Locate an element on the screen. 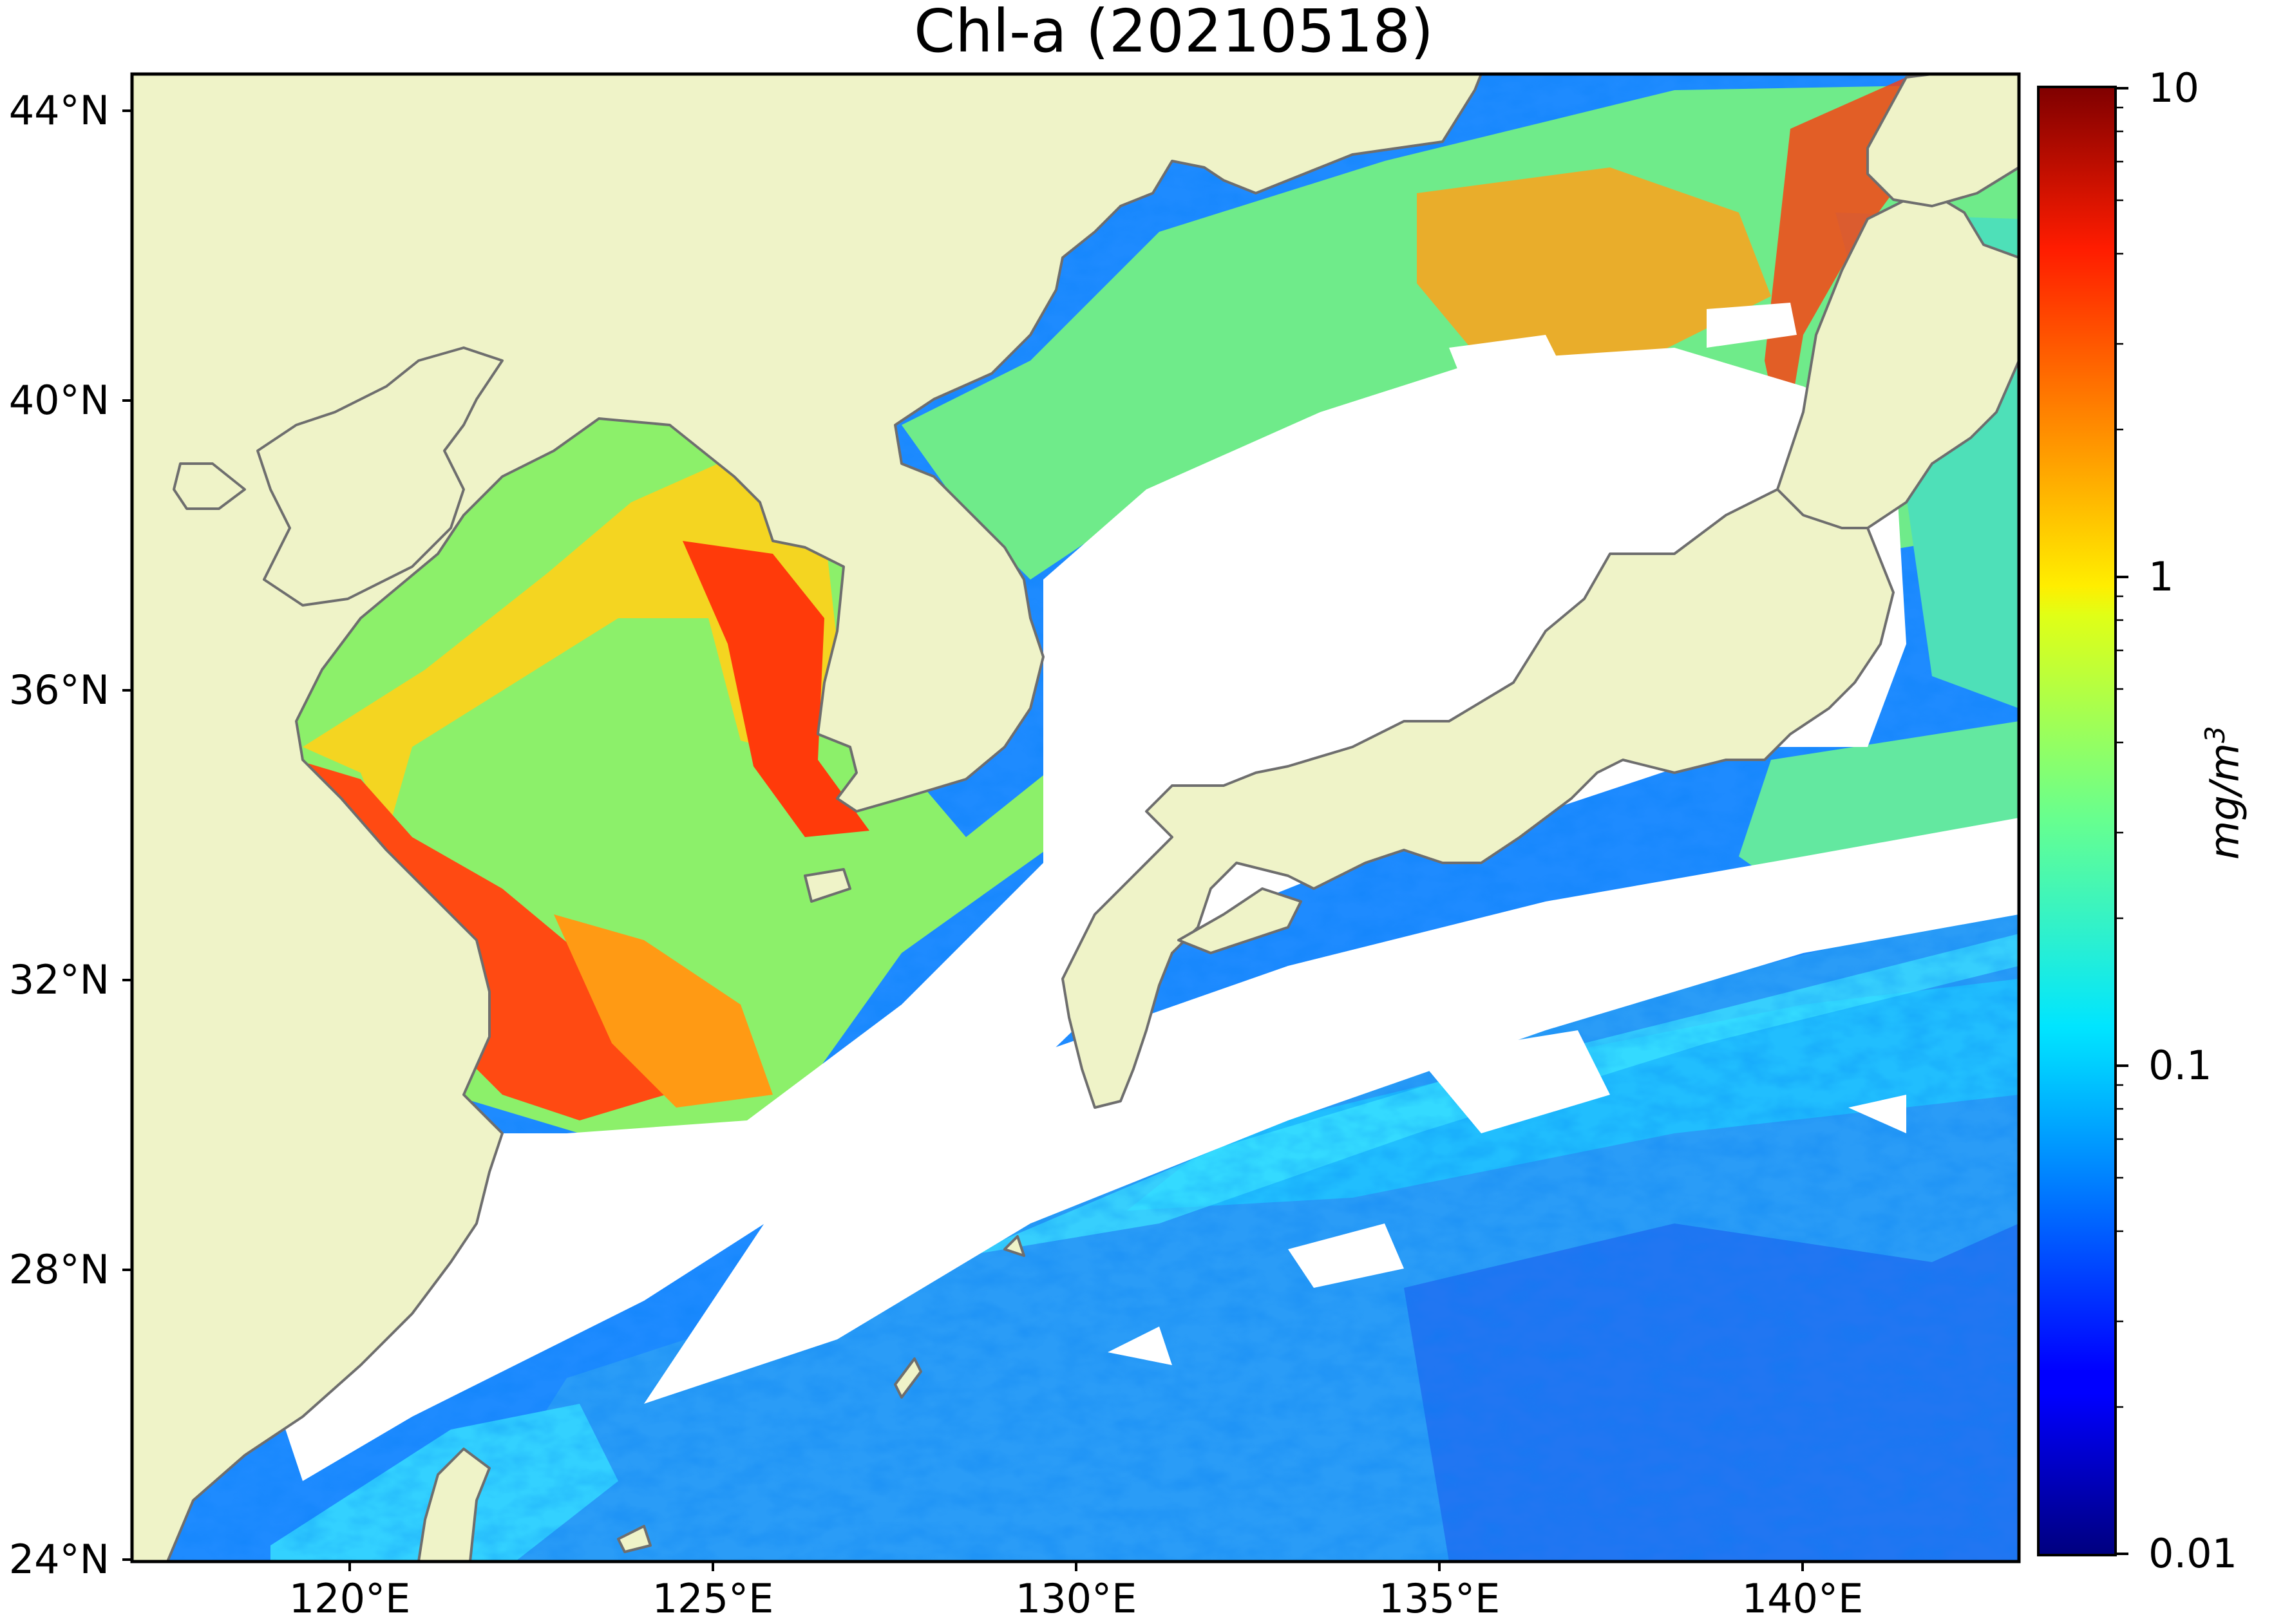 This screenshot has height=1624, width=2283. lon-tick-label: 140°E is located at coordinates (1802, 1598).